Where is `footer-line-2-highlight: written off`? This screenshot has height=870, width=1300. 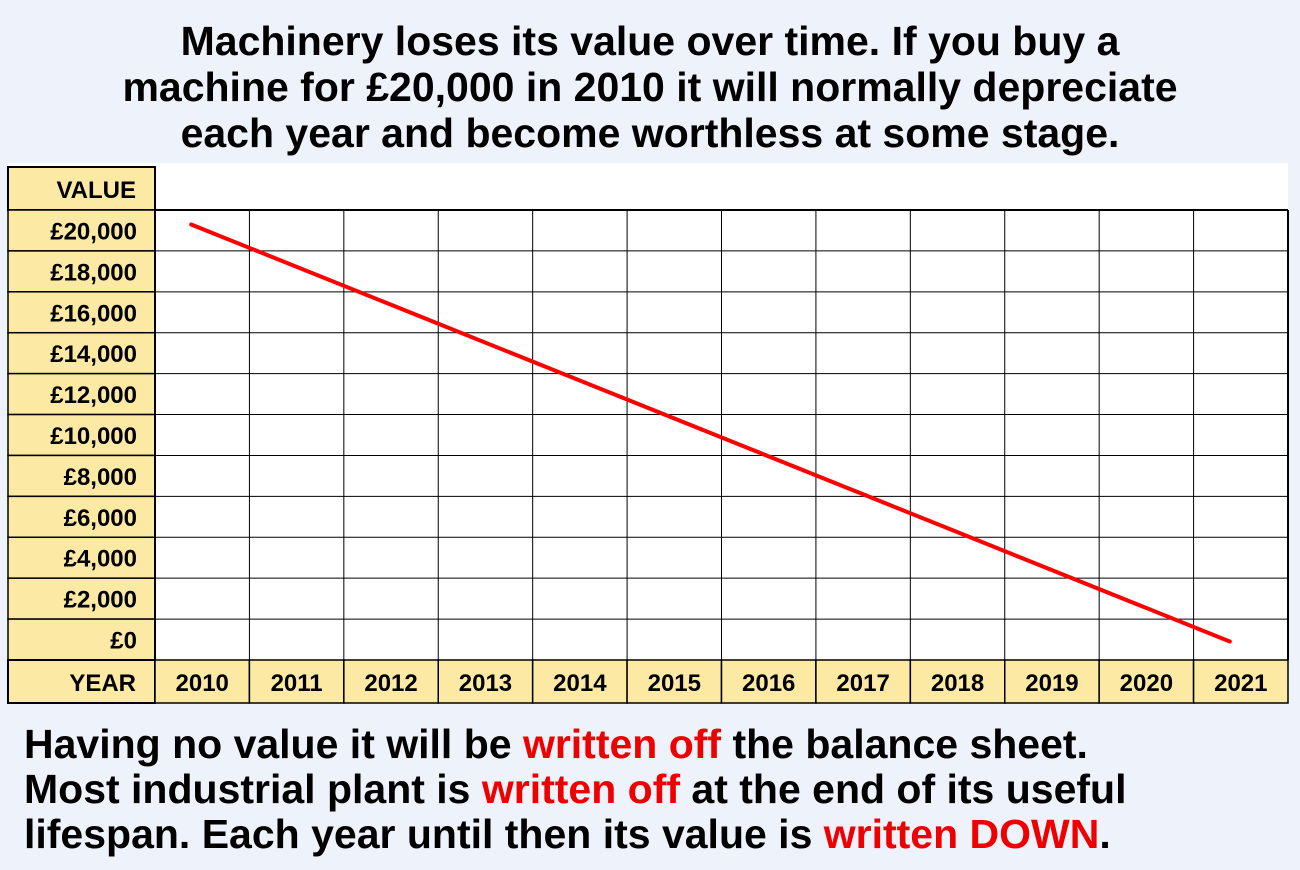
footer-line-2-highlight: written off is located at coordinates (581, 789).